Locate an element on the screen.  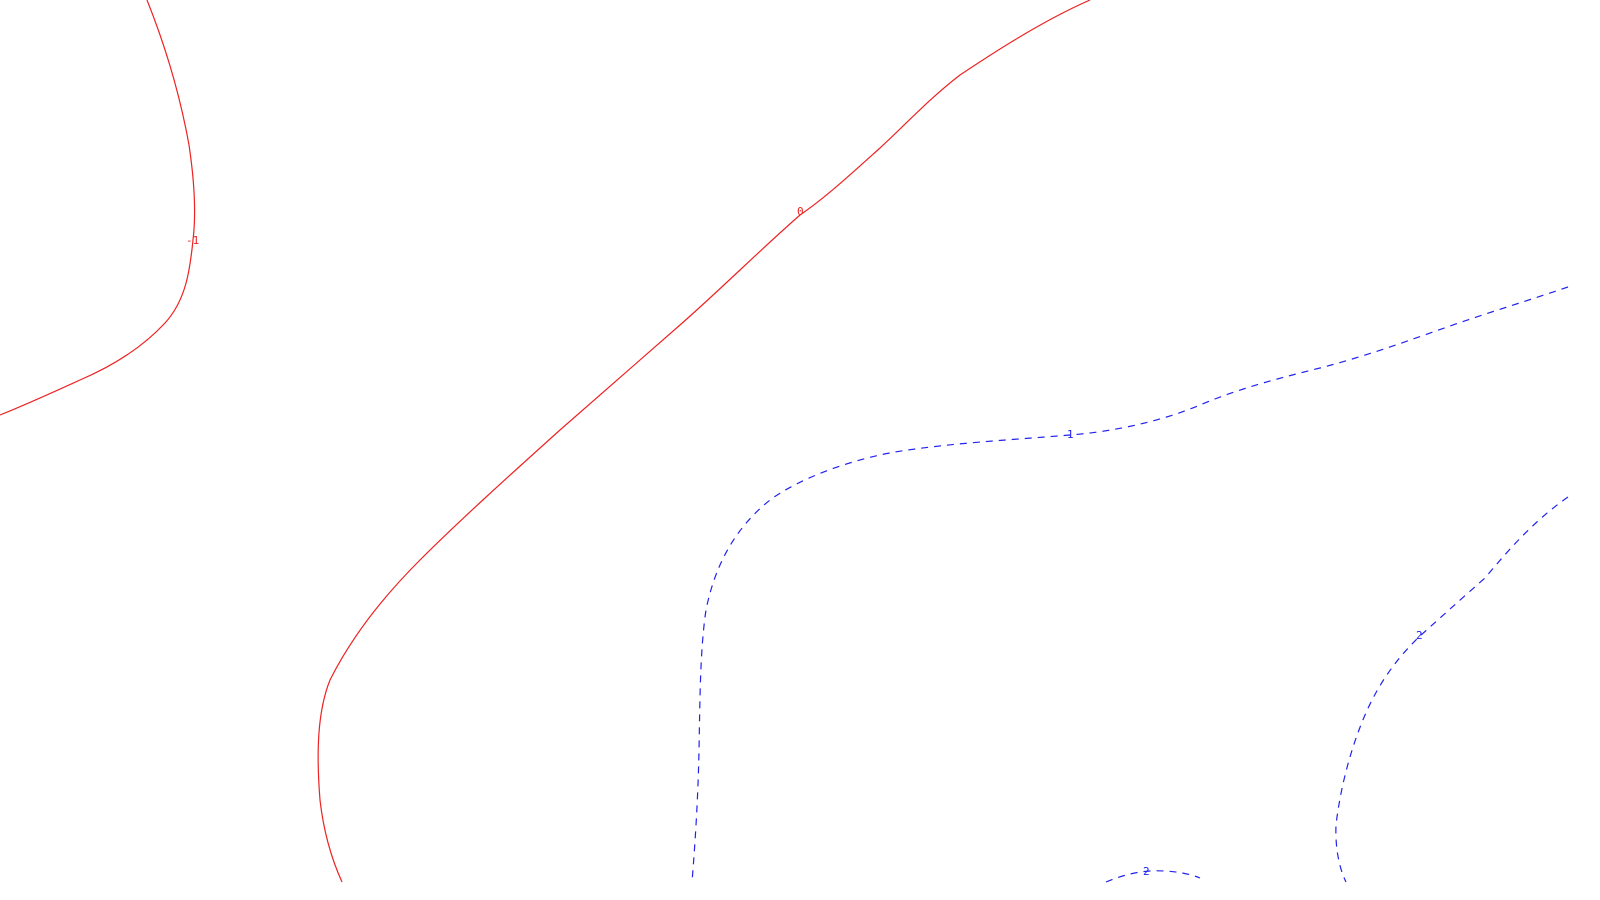
contour-label-1: 1 is located at coordinates (1070, 434).